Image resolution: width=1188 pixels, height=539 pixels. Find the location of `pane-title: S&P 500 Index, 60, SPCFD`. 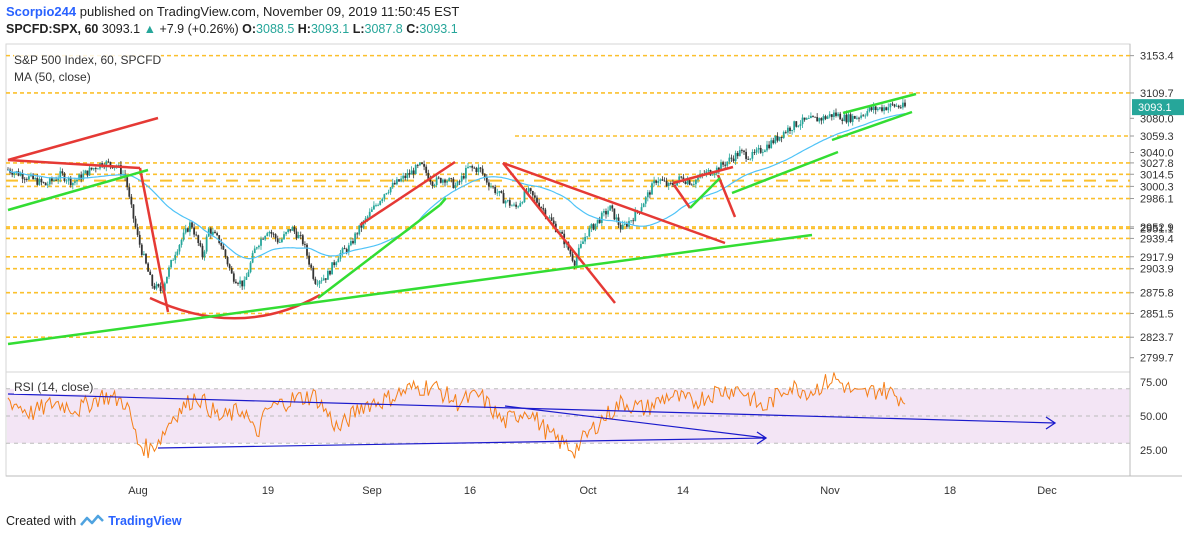

pane-title: S&P 500 Index, 60, SPCFD is located at coordinates (88, 60).